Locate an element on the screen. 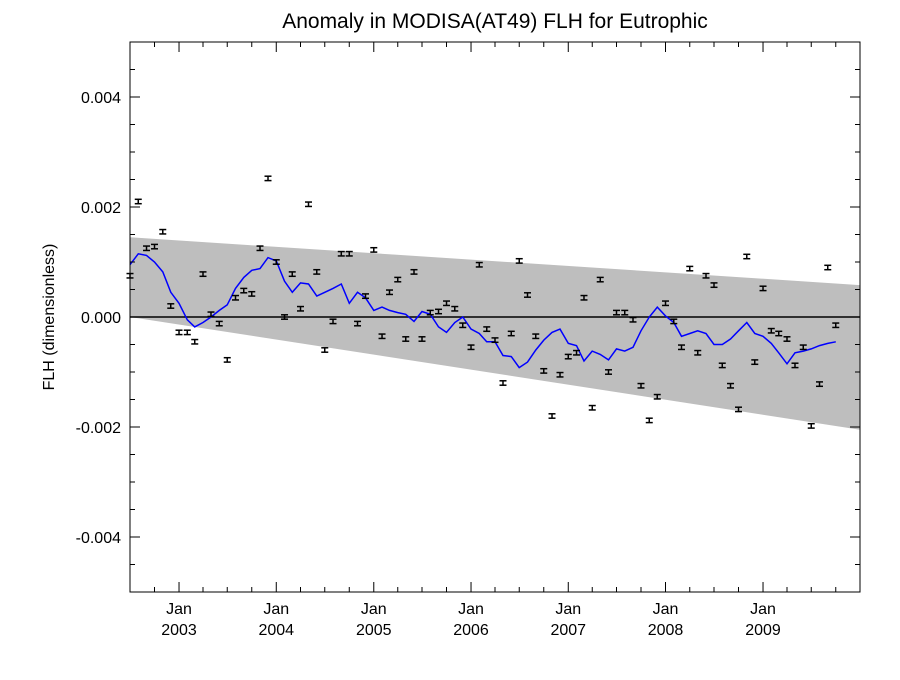 The image size is (900, 680). y-tick-label: -0.002 is located at coordinates (98, 428).